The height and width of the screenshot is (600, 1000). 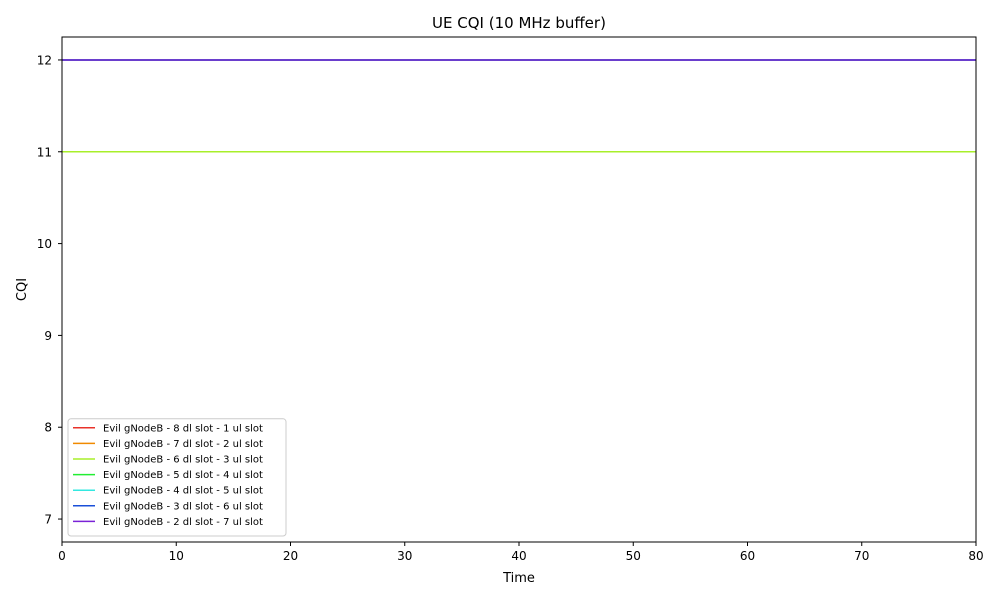 I want to click on x-tick-label: 40, so click(x=518, y=556).